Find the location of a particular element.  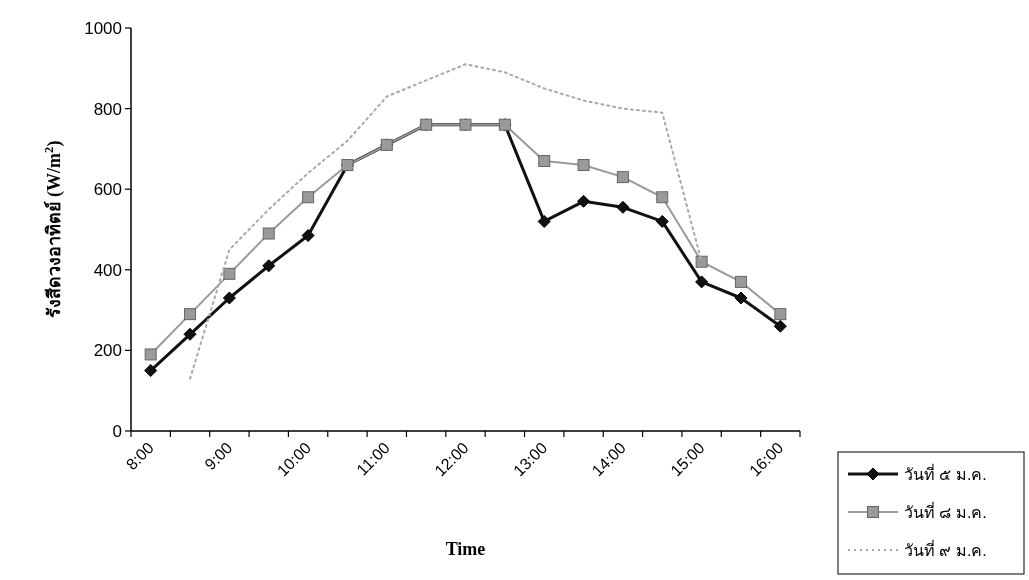

y-tick-label: 800 is located at coordinates (107, 109).